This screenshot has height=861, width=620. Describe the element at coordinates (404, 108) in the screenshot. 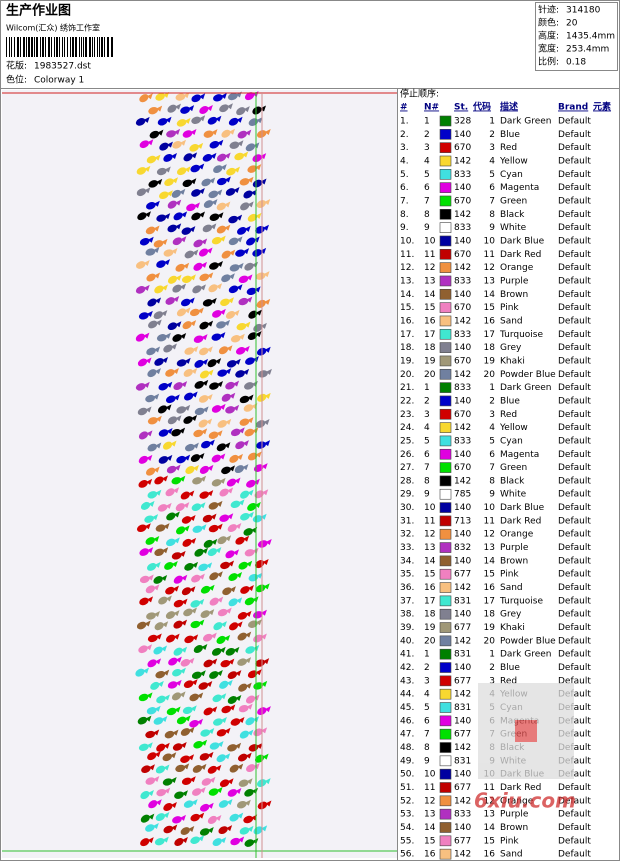

I see `column-header: #` at that location.